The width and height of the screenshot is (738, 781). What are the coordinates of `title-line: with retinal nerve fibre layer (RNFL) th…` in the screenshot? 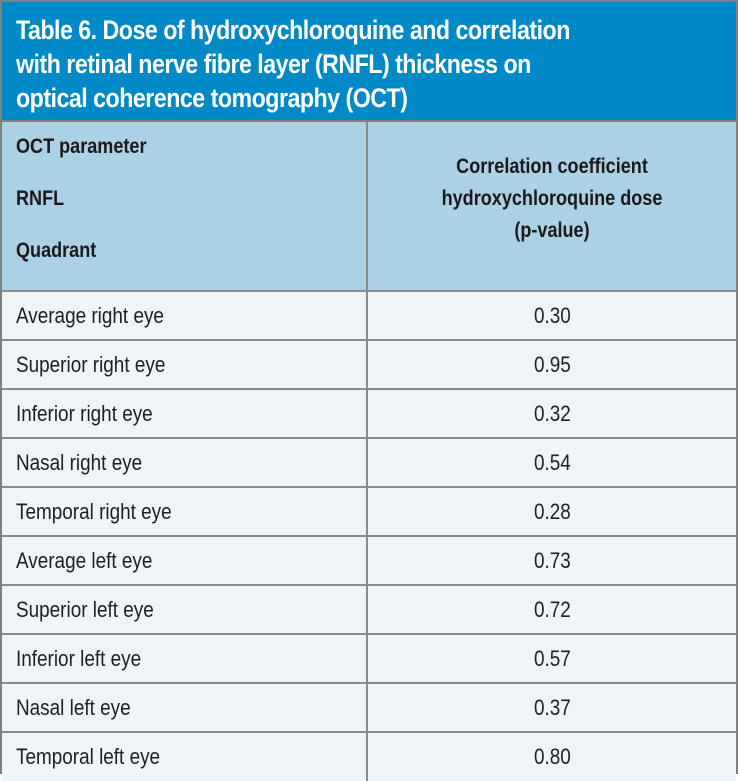 It's located at (273, 64).